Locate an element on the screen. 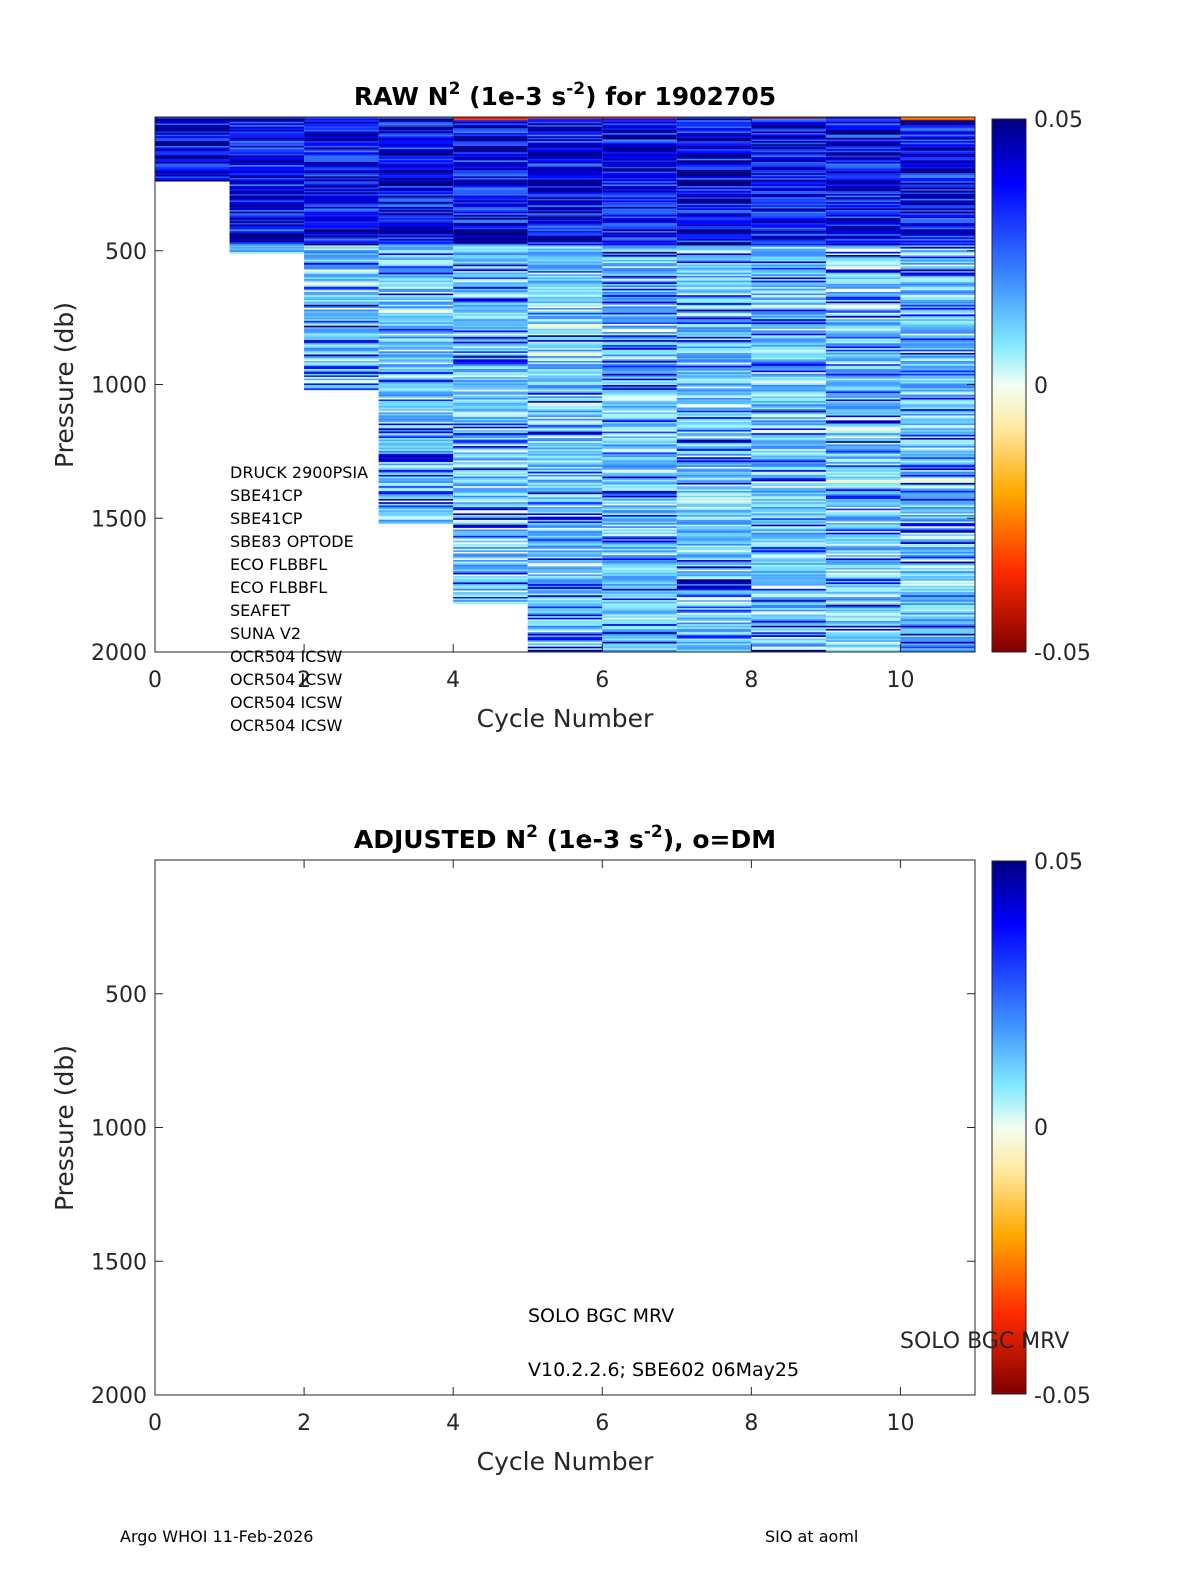 The image size is (1200, 1575). firmware-label: V10.2.2.6; SBE602 06May25 is located at coordinates (663, 1370).